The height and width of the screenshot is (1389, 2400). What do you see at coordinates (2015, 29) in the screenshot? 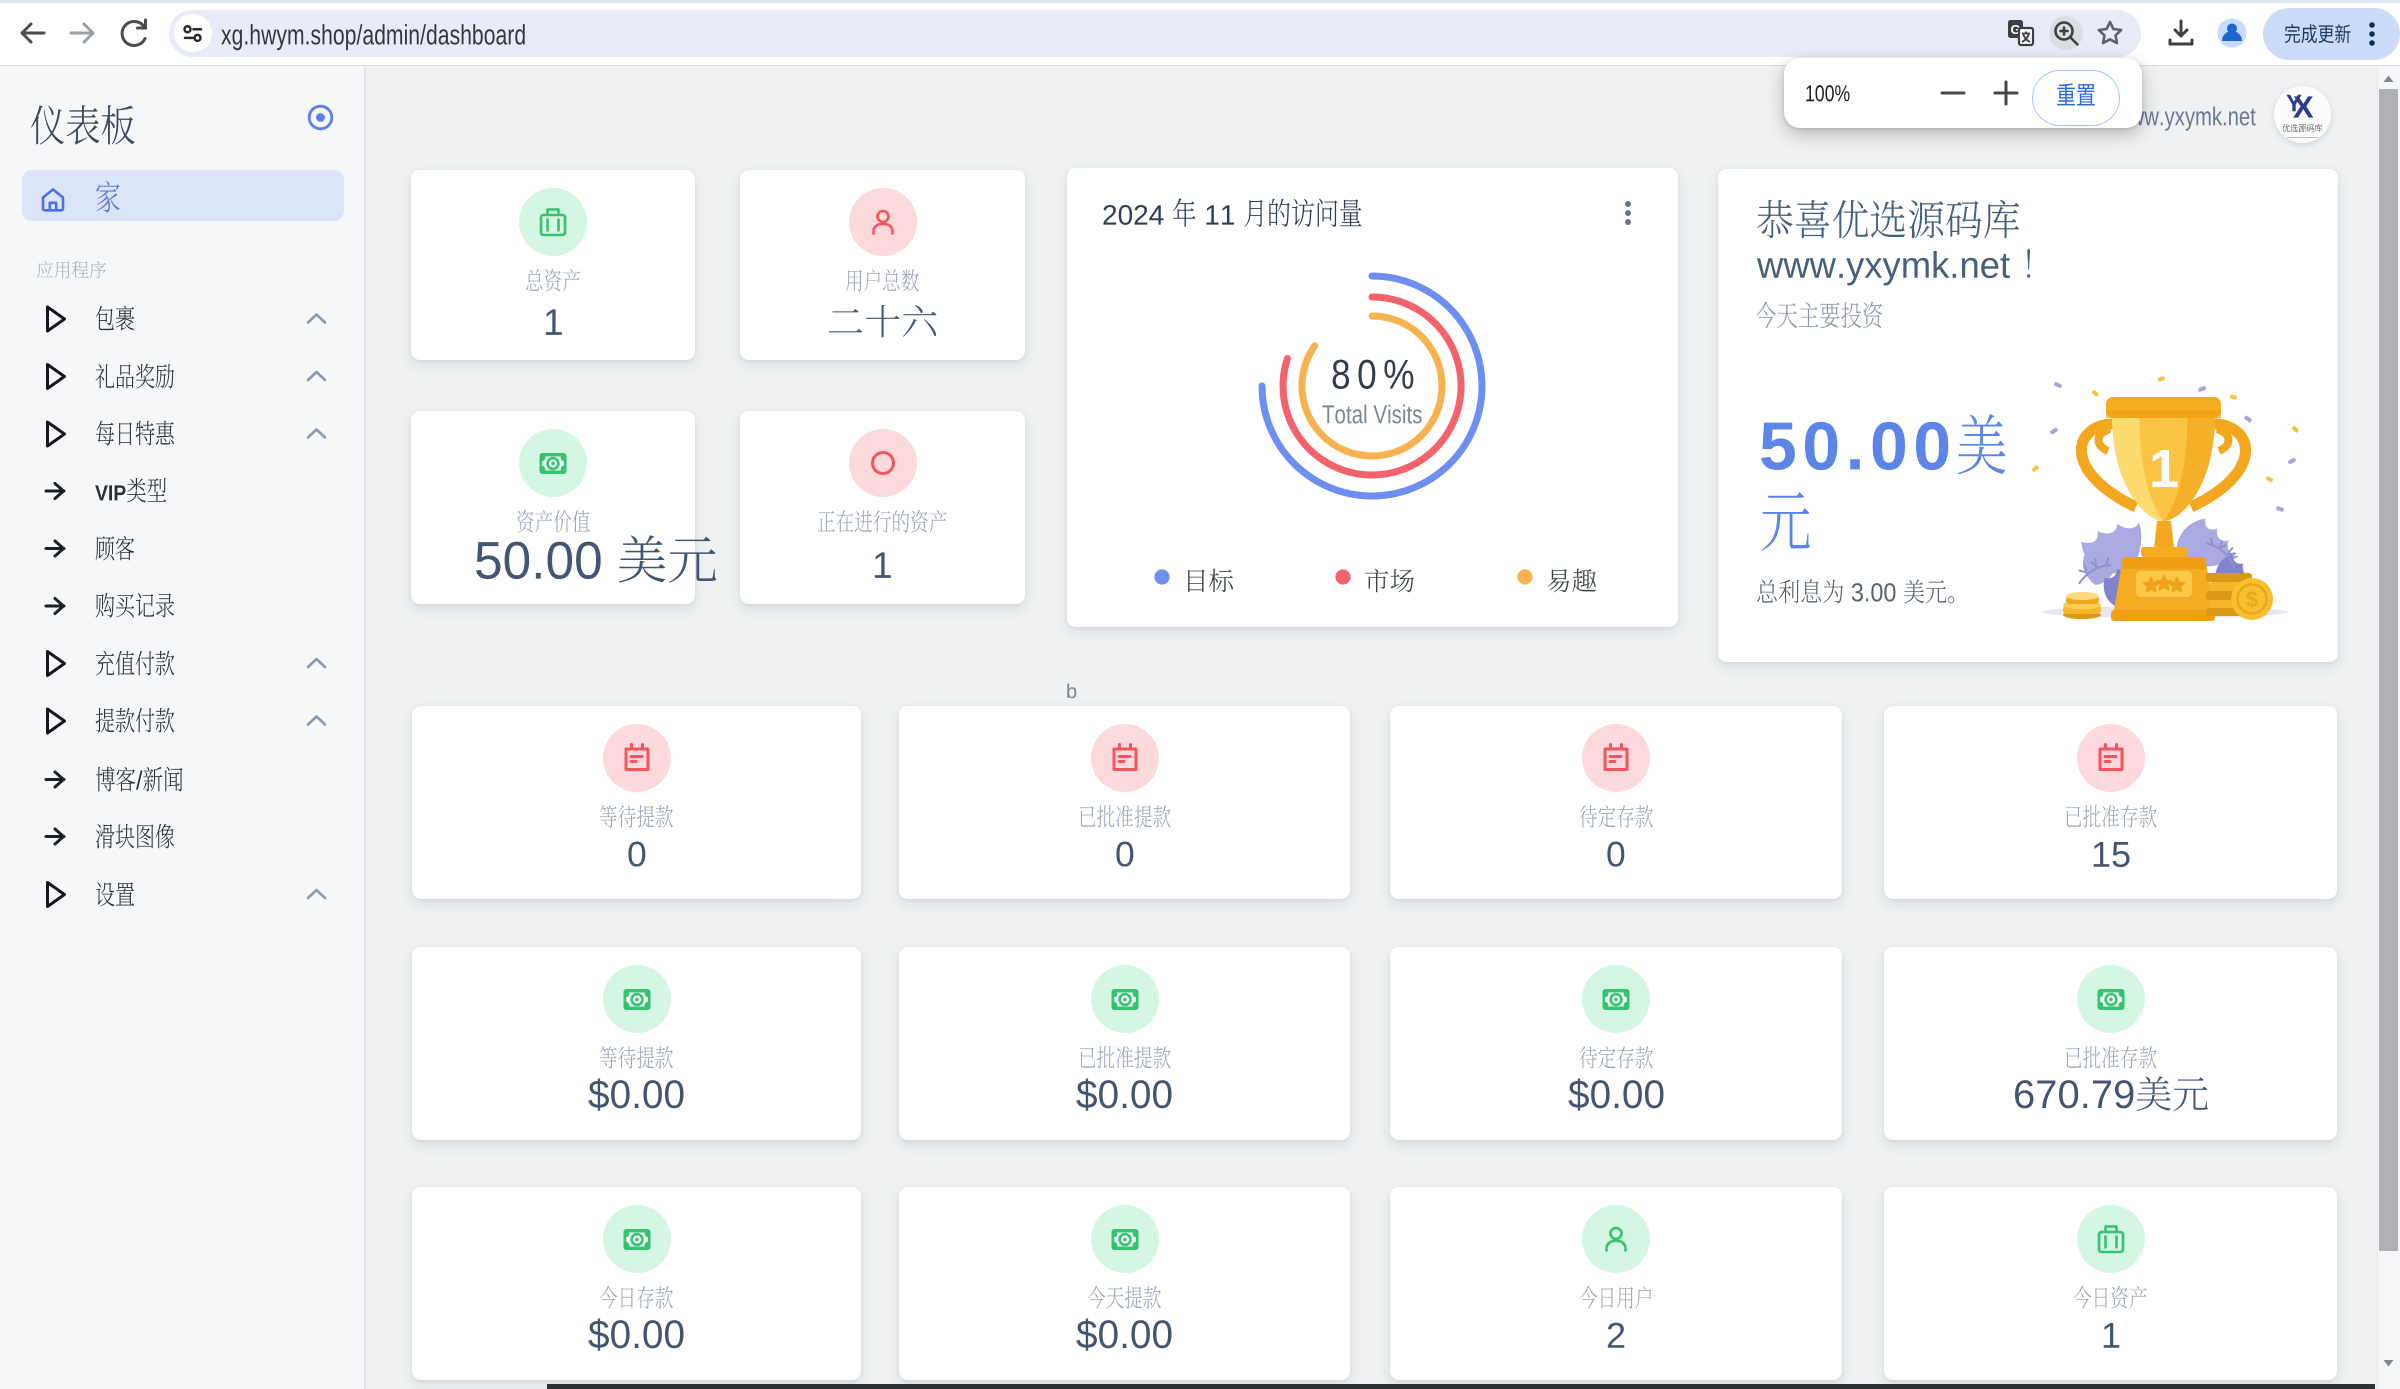
I see `svg-text: G` at bounding box center [2015, 29].